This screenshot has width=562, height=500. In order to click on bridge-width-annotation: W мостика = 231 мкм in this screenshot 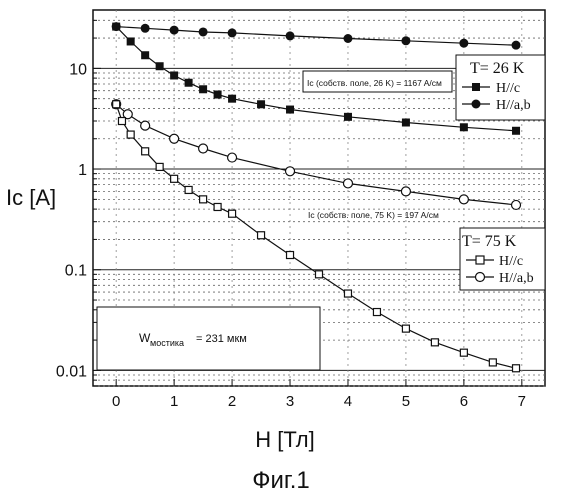, I will do `click(208, 338)`.